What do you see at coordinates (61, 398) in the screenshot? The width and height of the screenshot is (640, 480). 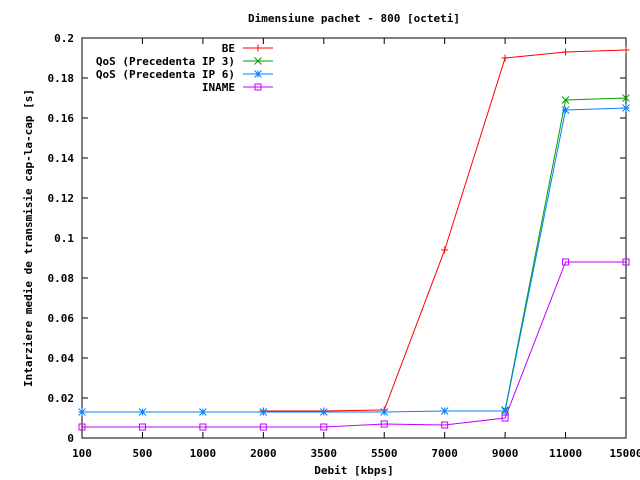 I see `y-tick-label: 0.02` at bounding box center [61, 398].